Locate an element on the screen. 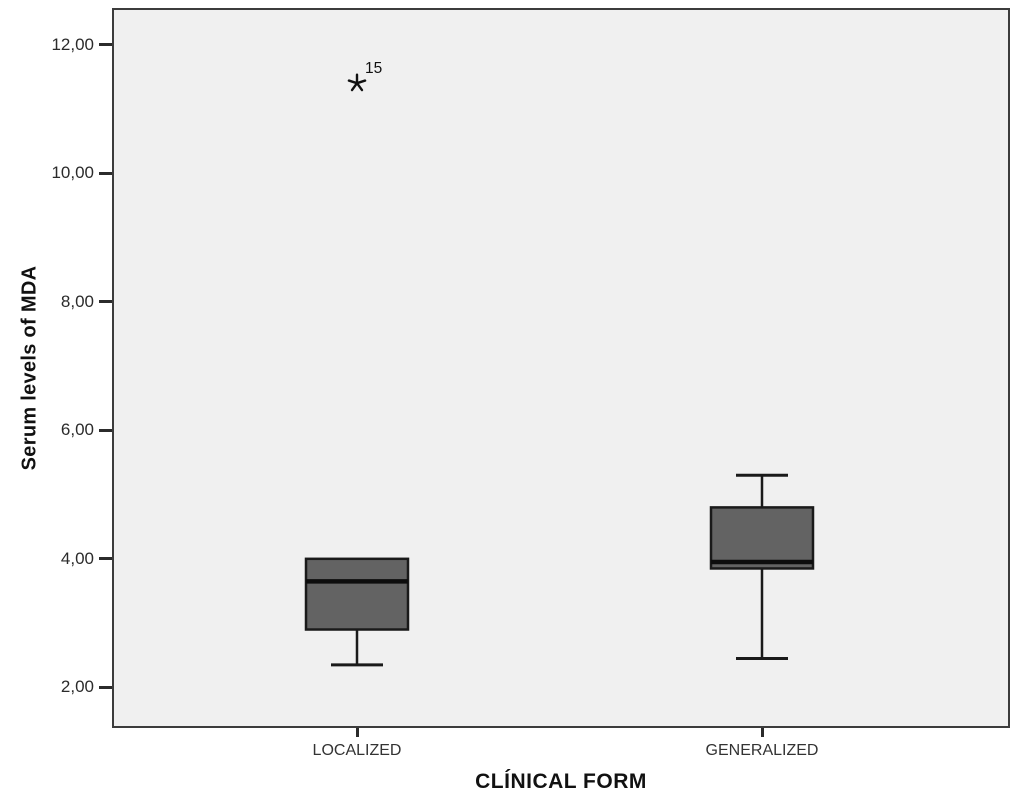 The image size is (1028, 807). y-tick-label: 6,00 is located at coordinates (77, 430).